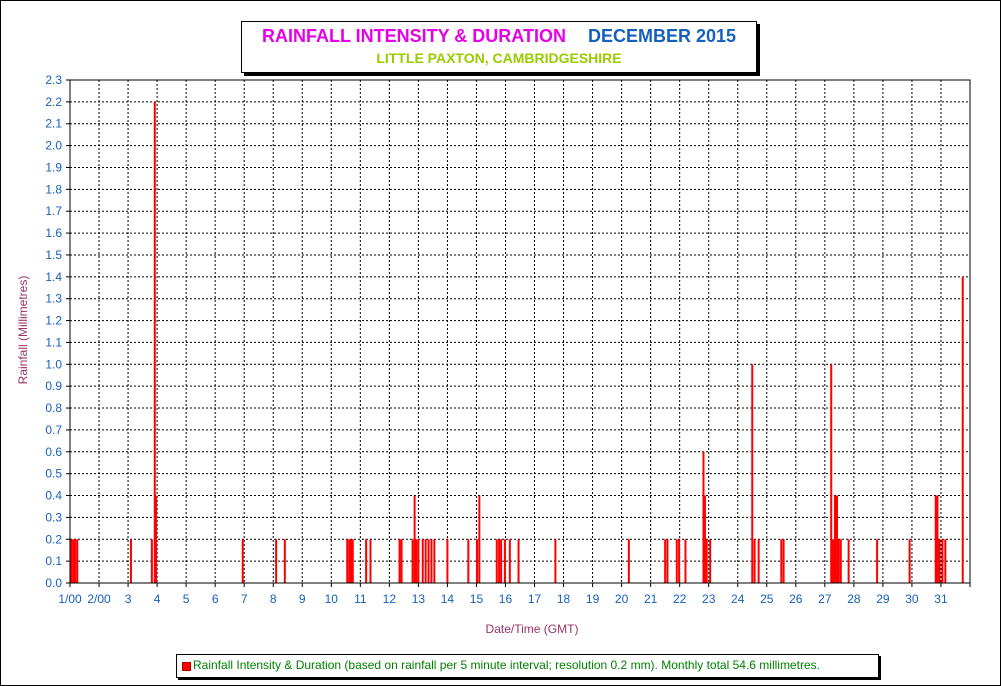 This screenshot has height=686, width=1001. I want to click on x-tick-label: 21, so click(651, 599).